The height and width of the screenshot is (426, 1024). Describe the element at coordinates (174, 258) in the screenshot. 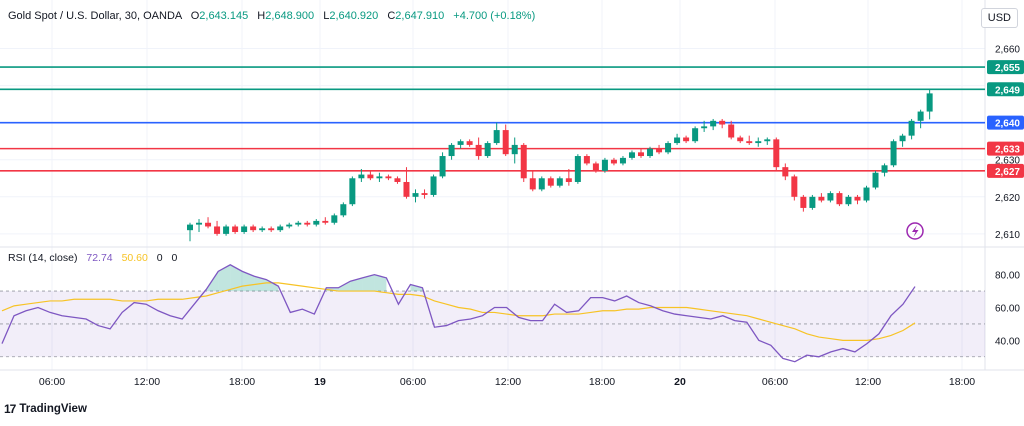

I see `rsi-extra-value-2: 0` at that location.